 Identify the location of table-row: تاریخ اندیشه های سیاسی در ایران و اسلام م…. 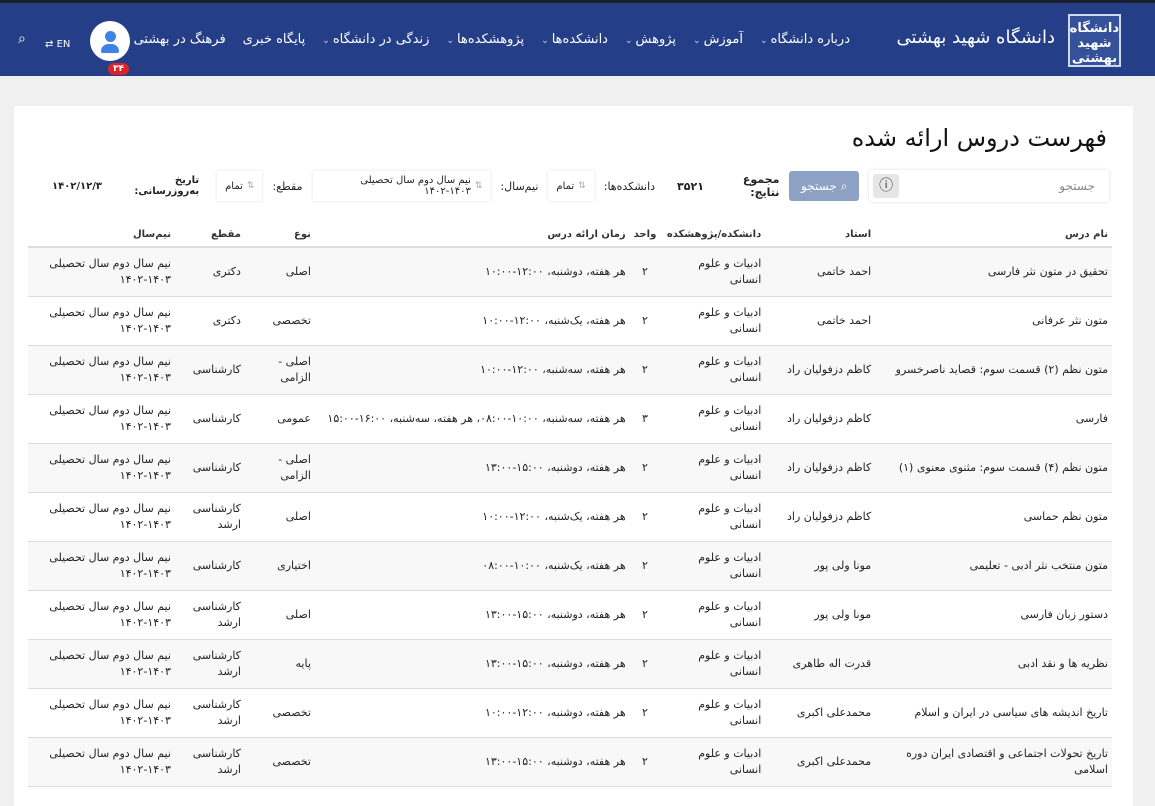
(570, 713).